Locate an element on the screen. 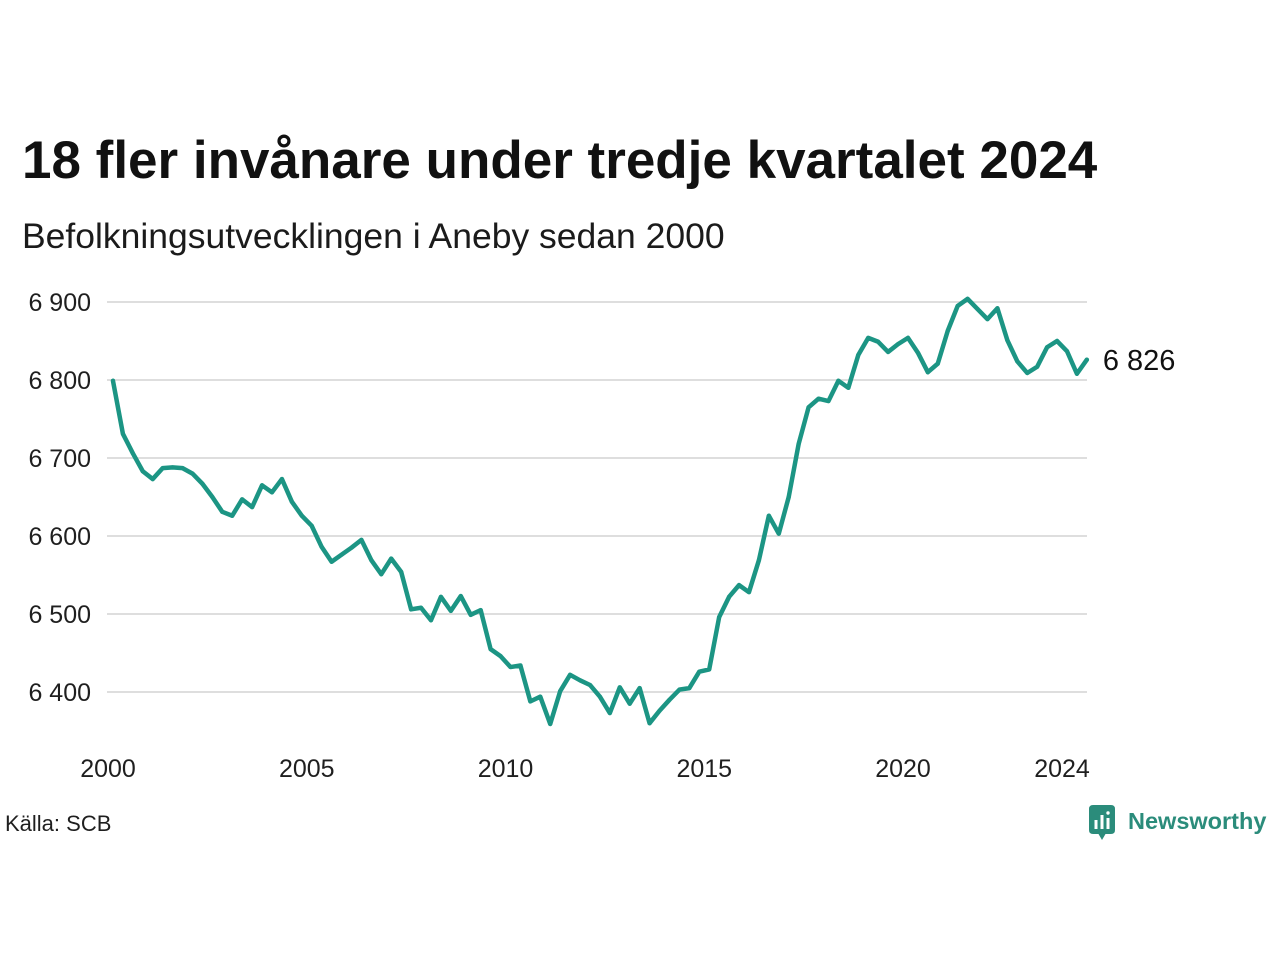 The image size is (1280, 960). x-tick-label: 2005 is located at coordinates (307, 769).